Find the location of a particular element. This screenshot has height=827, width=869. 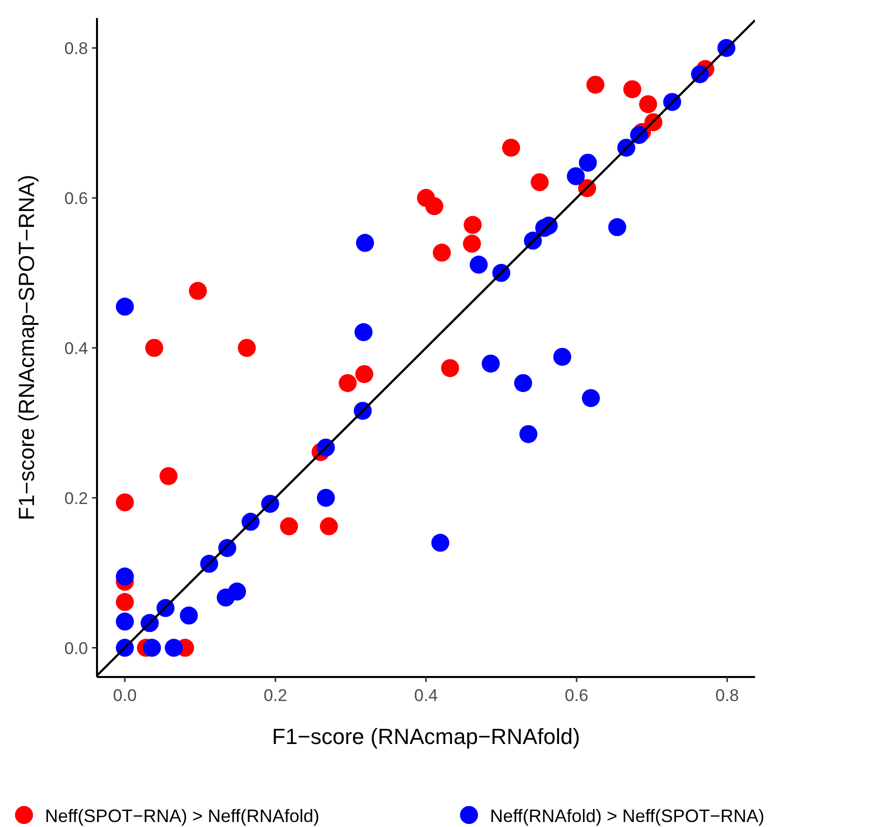

y-tick-label: 0.2 is located at coordinates (76, 498).